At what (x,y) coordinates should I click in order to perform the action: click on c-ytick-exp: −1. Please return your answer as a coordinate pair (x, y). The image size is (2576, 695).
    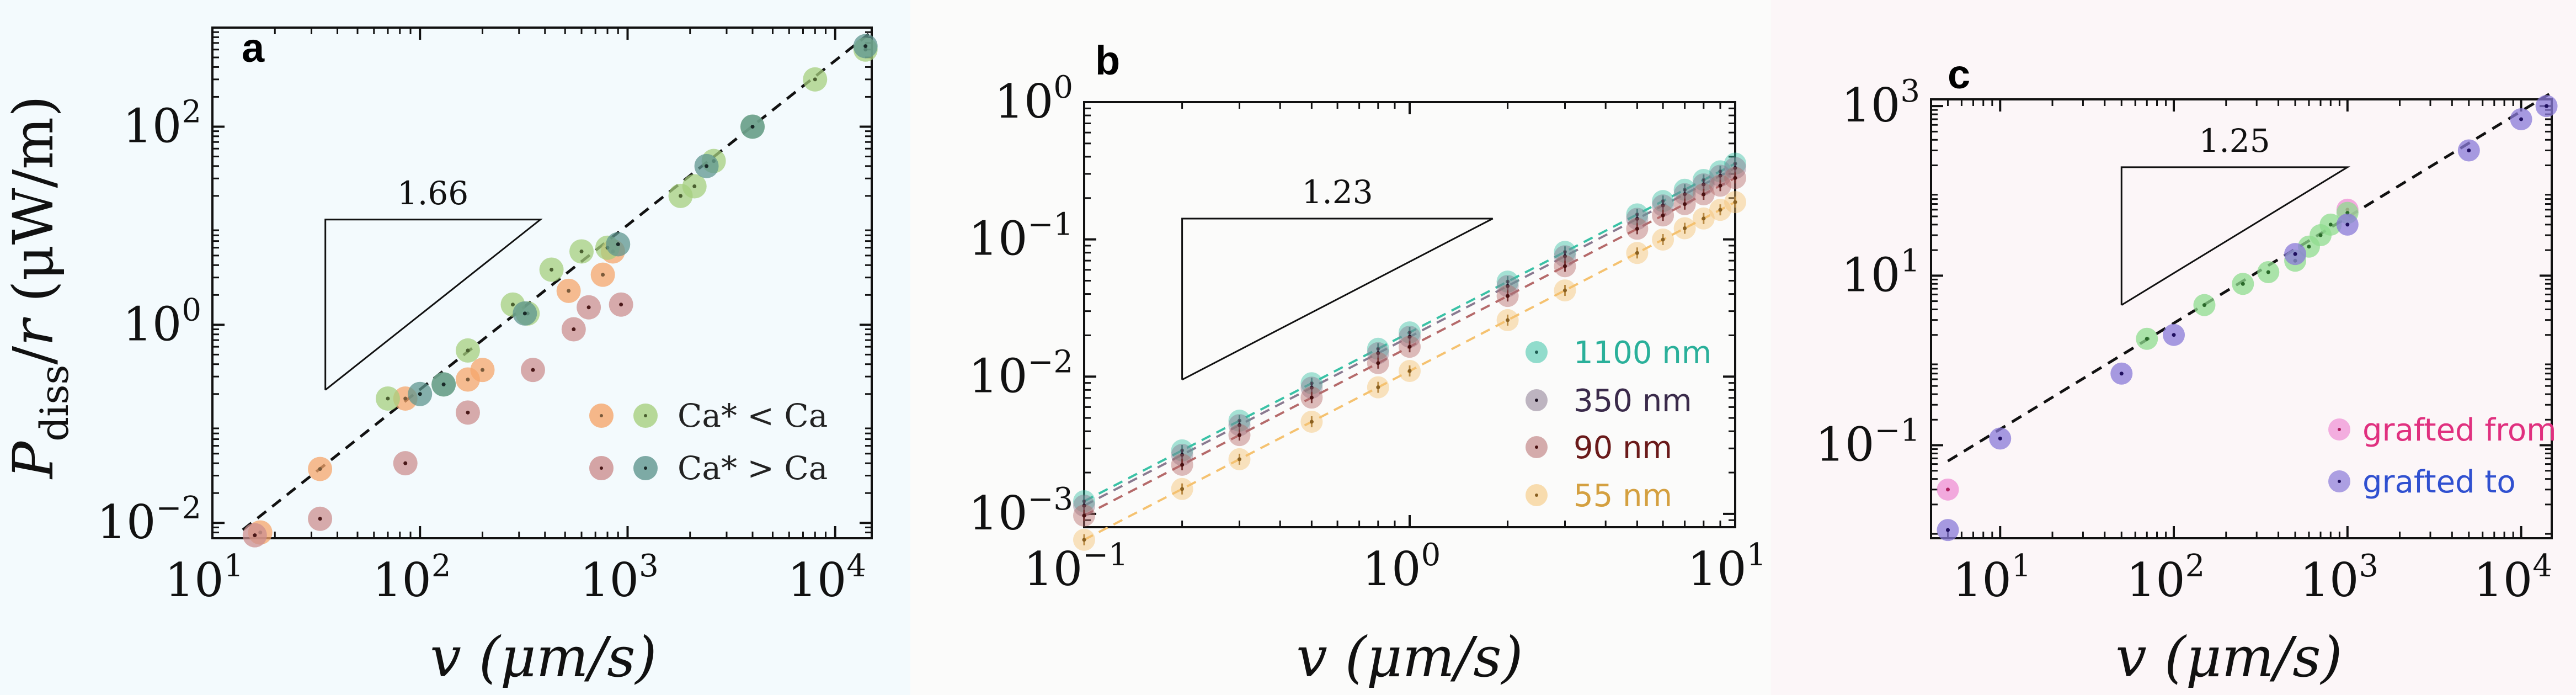
    Looking at the image, I should click on (1897, 431).